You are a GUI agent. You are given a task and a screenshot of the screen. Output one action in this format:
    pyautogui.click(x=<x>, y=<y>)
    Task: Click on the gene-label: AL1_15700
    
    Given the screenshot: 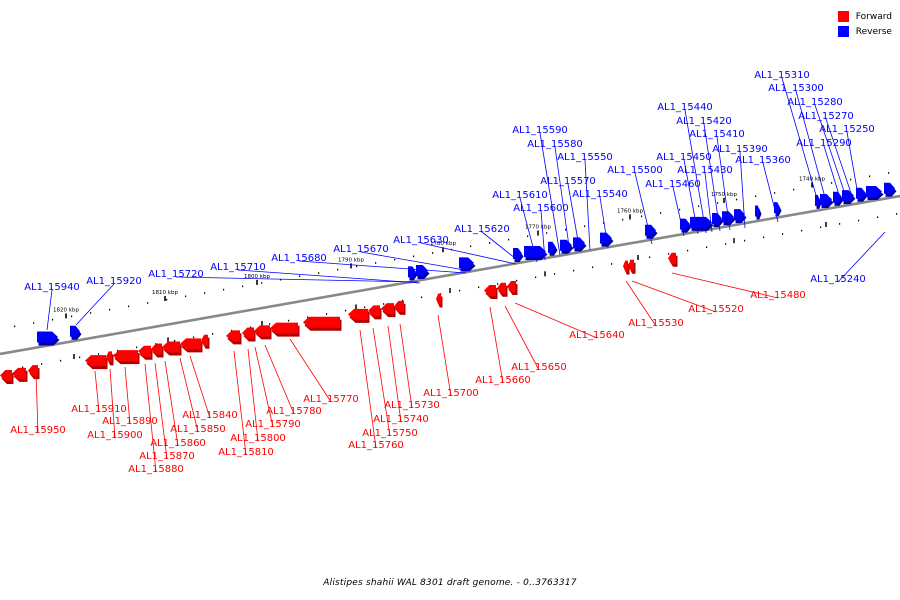 What is the action you would take?
    pyautogui.click(x=451, y=393)
    